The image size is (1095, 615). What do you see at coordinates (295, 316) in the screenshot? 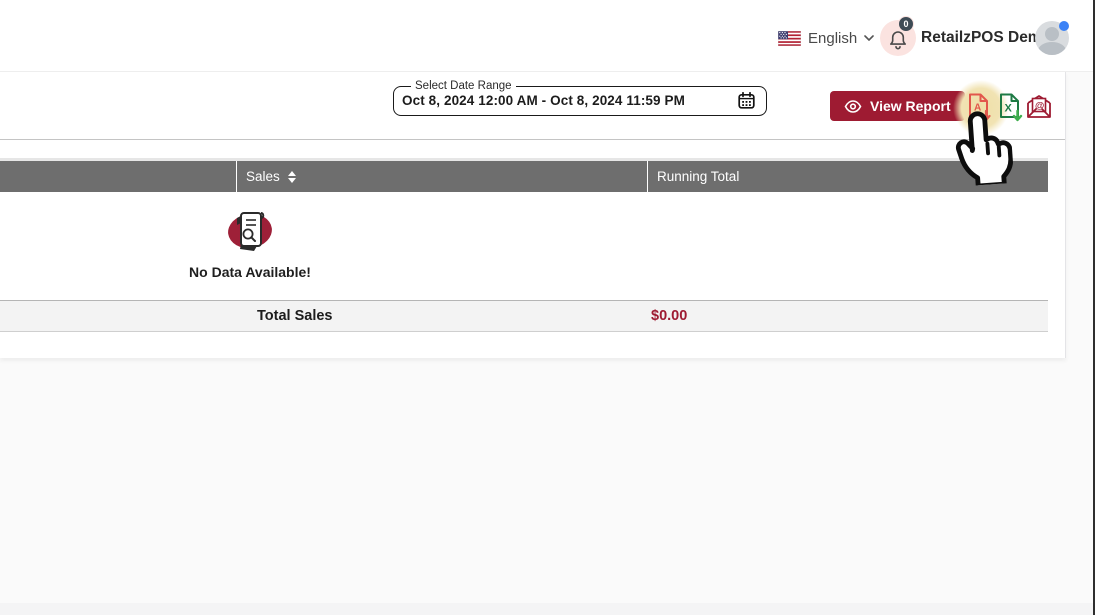
I see `total-sales-label: Total Sales` at bounding box center [295, 316].